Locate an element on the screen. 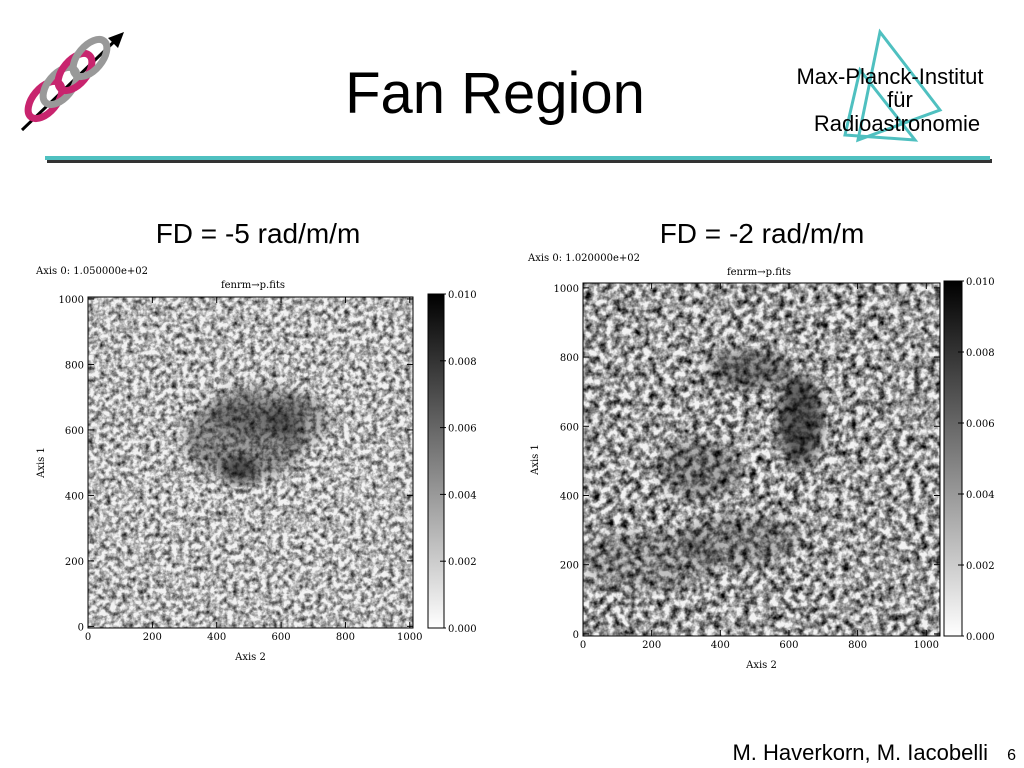  page-number: 6 is located at coordinates (1011, 755).